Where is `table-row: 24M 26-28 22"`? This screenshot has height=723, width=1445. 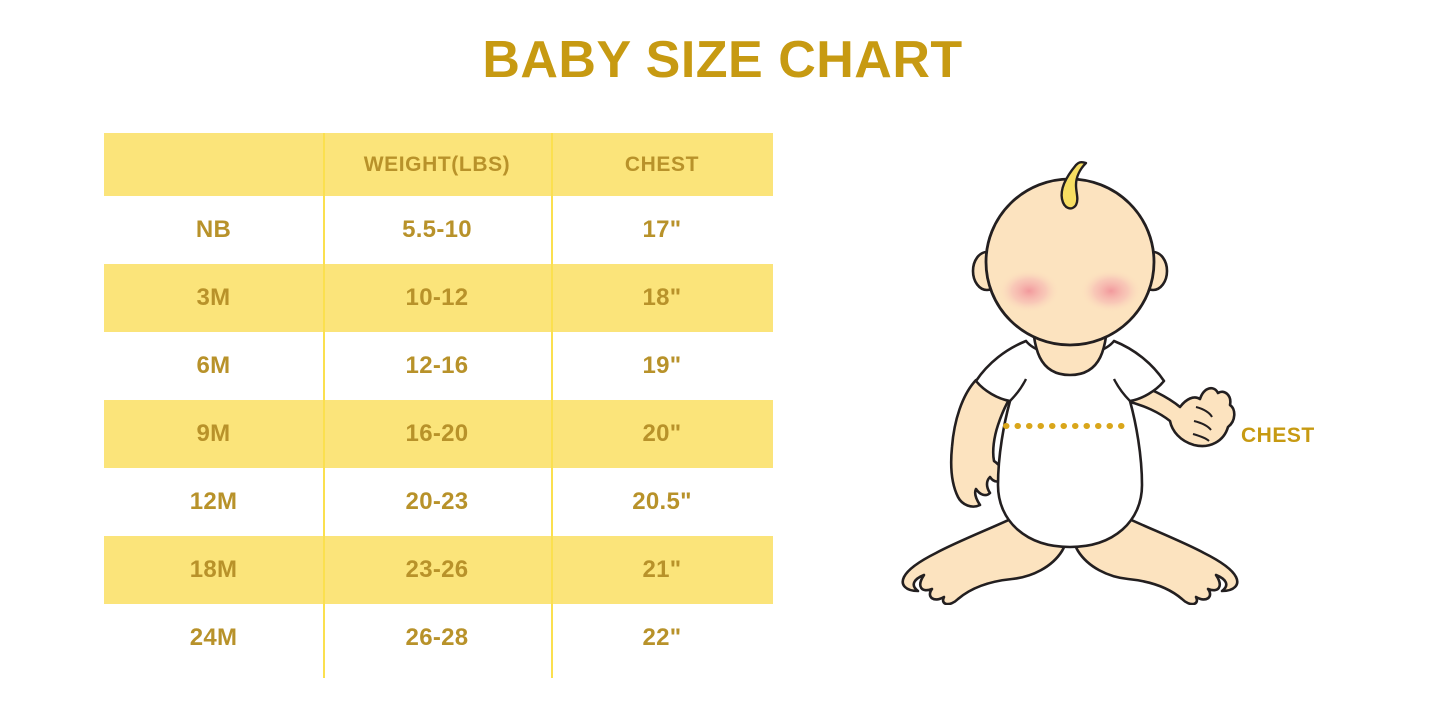 table-row: 24M 26-28 22" is located at coordinates (438, 638).